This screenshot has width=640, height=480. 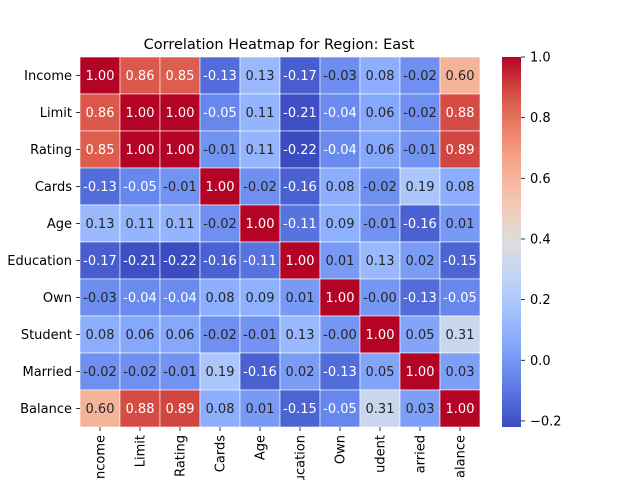 What do you see at coordinates (301, 457) in the screenshot?
I see `x-tick-label: ucation` at bounding box center [301, 457].